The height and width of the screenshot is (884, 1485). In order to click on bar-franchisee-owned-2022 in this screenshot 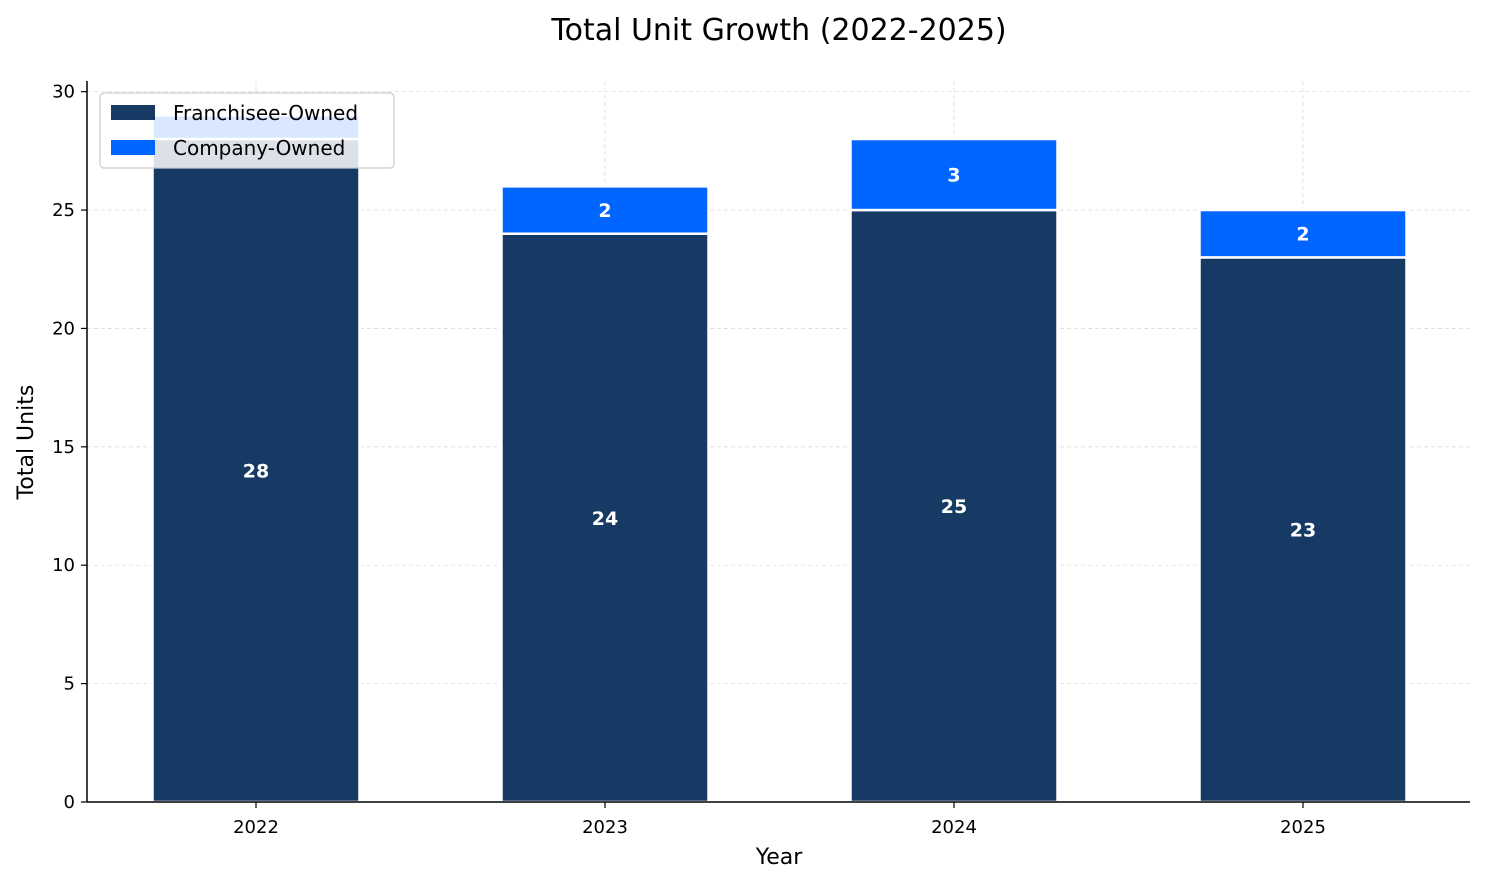, I will do `click(256, 470)`.